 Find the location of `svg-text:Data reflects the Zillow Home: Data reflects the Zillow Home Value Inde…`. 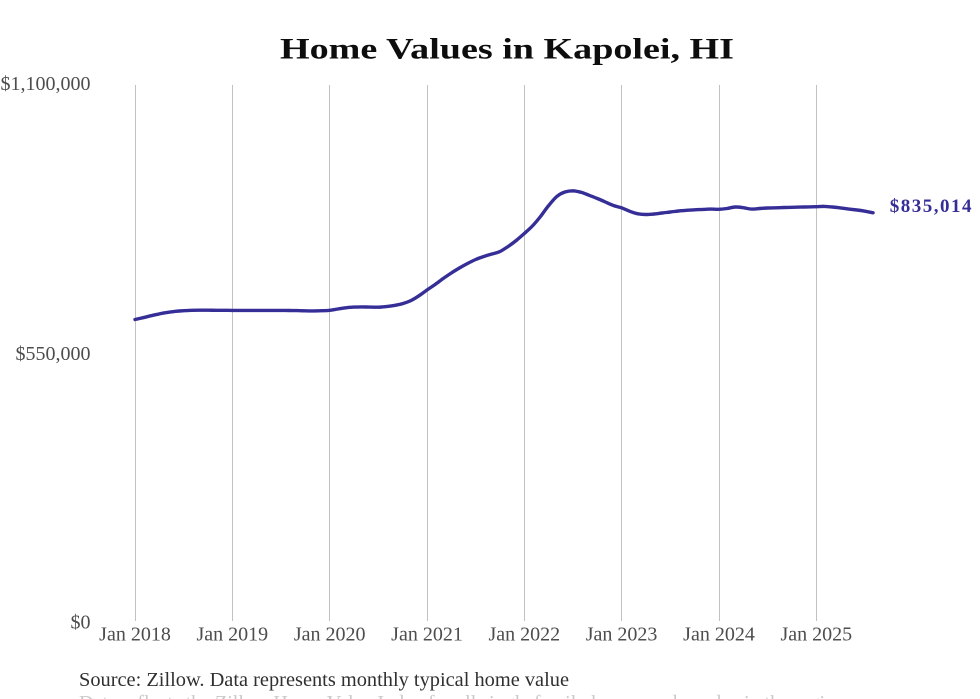

svg-text:Data reflects the Zillow Home: Data reflects the Zillow Home Value Inde… is located at coordinates (462, 695).